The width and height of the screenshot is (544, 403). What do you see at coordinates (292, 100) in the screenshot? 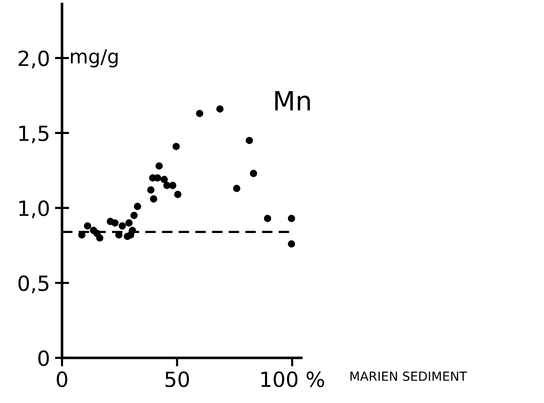
I see `annotation: Mn` at bounding box center [292, 100].